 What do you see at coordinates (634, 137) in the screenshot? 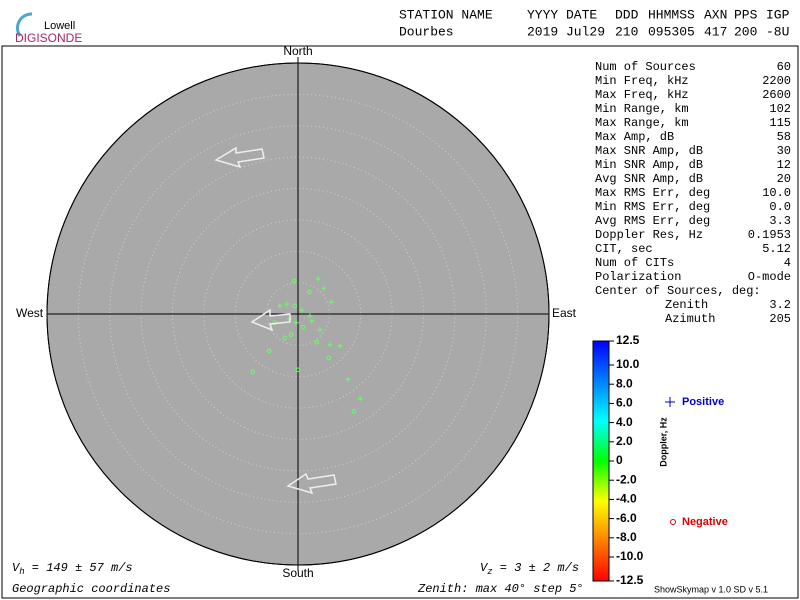
I see `stat-label: Max Amp, dB` at bounding box center [634, 137].